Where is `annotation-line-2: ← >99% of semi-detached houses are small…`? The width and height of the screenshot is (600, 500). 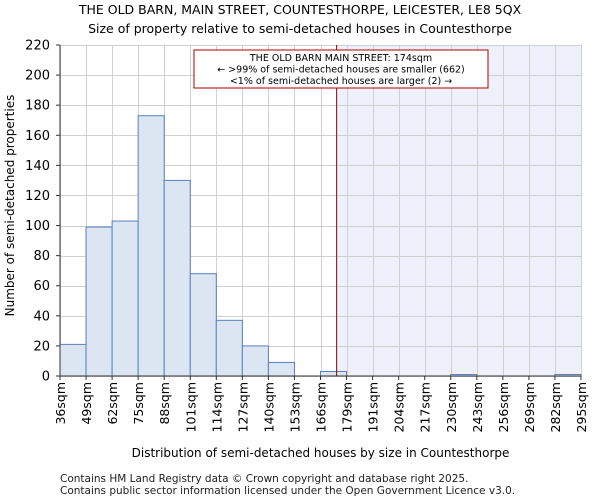
annotation-line-2: ← >99% of semi-detached houses are small… is located at coordinates (341, 70).